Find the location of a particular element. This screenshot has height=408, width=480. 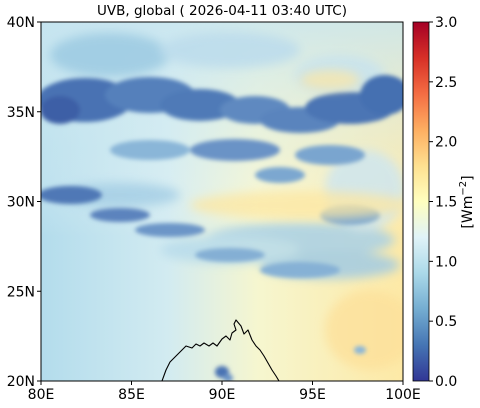

colorbar-tick-label: 1.5 is located at coordinates (446, 203).